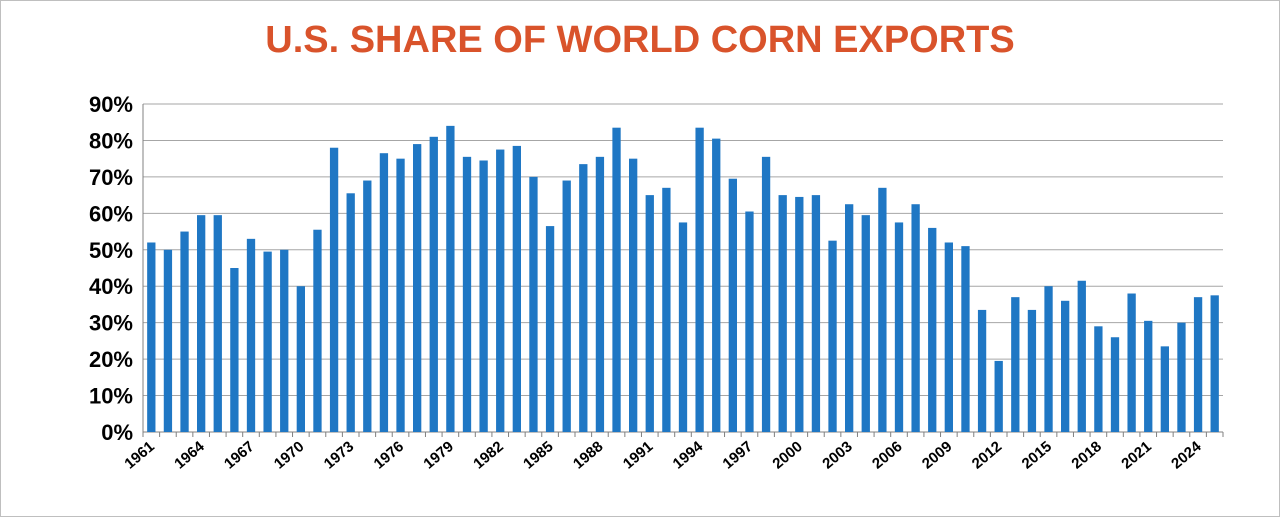 This screenshot has width=1280, height=517. What do you see at coordinates (111, 104) in the screenshot?
I see `y-tick-label: 90%` at bounding box center [111, 104].